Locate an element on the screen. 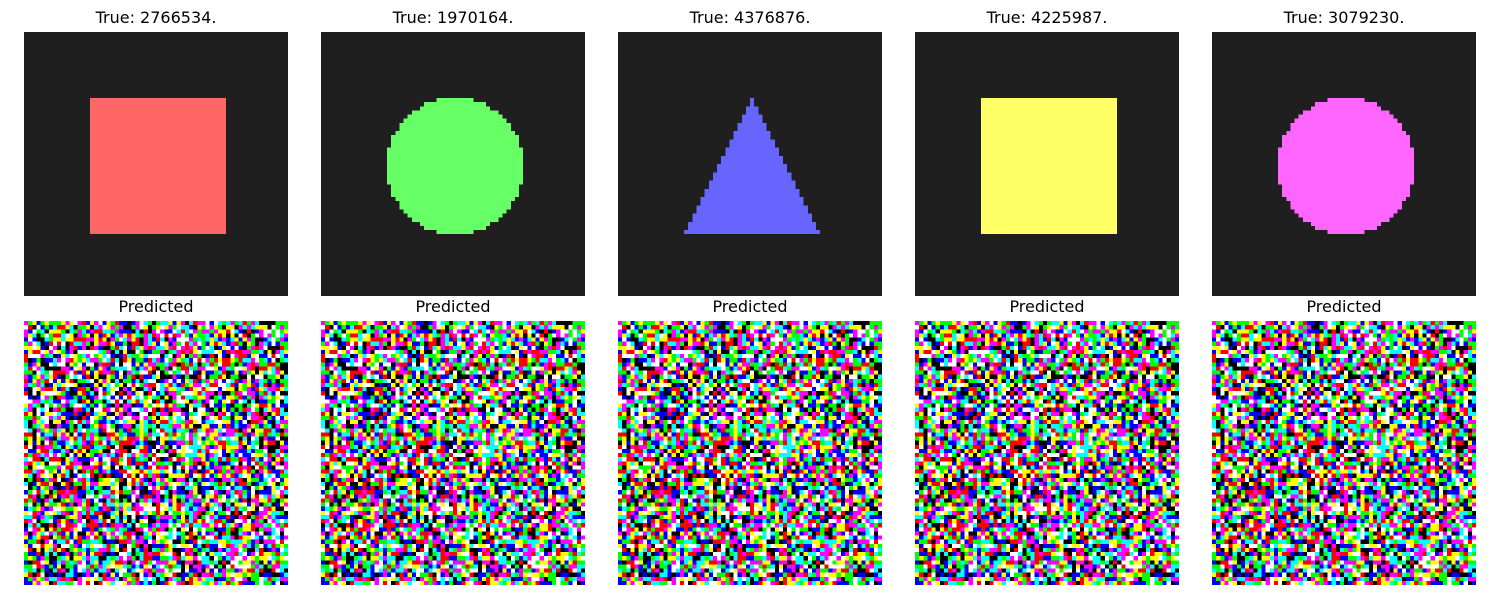 This screenshot has width=1500, height=600. true-image-triangle is located at coordinates (750, 164).